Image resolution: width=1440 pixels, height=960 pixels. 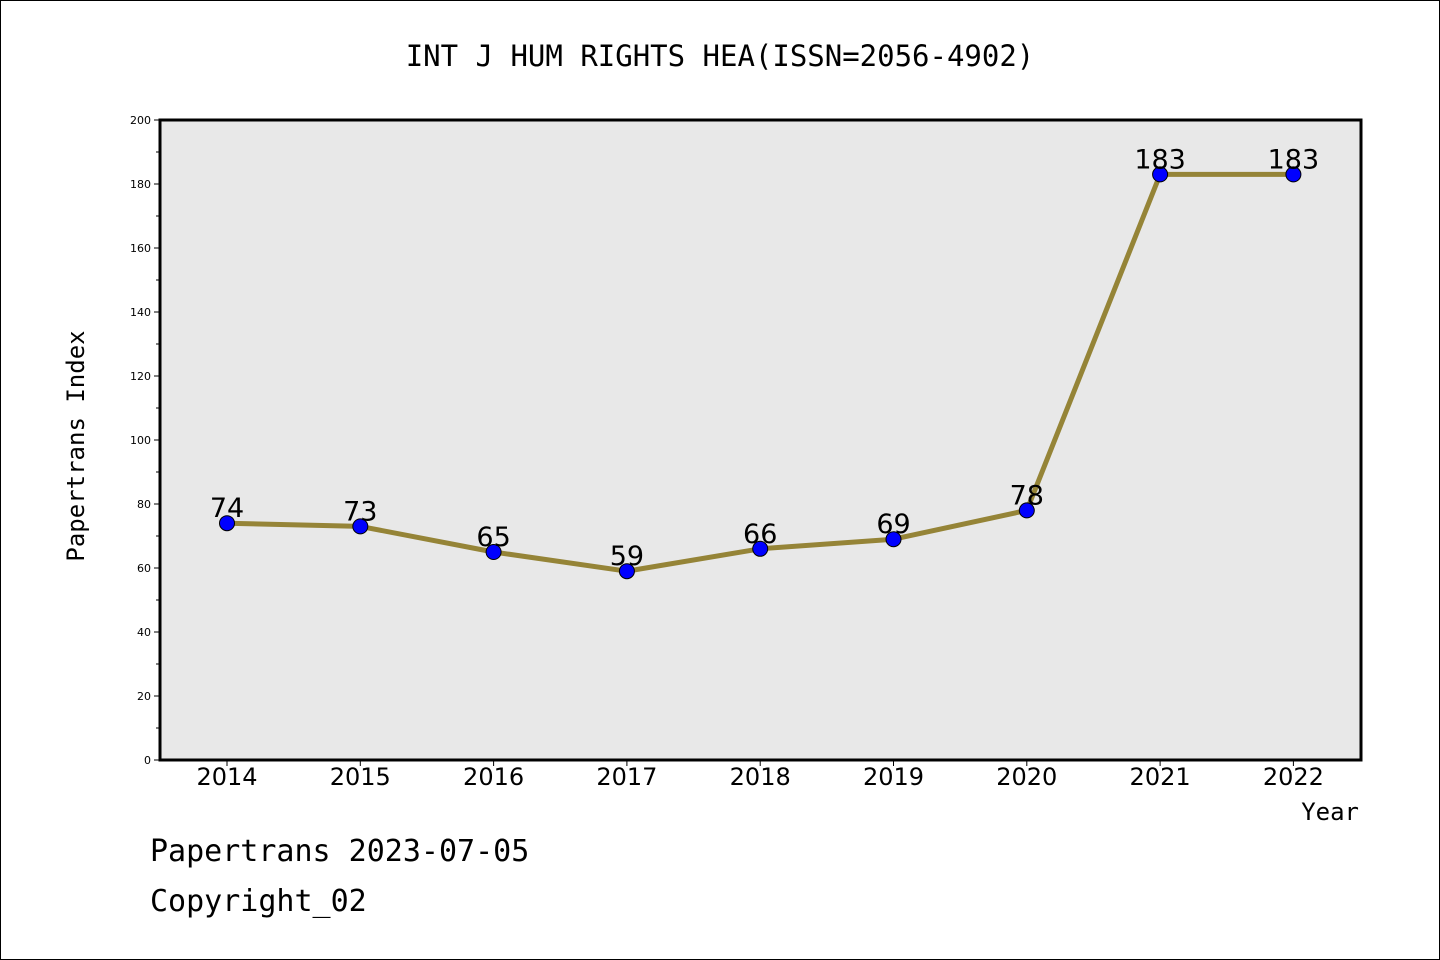 What do you see at coordinates (360, 777) in the screenshot?
I see `x-tick-label: 2015` at bounding box center [360, 777].